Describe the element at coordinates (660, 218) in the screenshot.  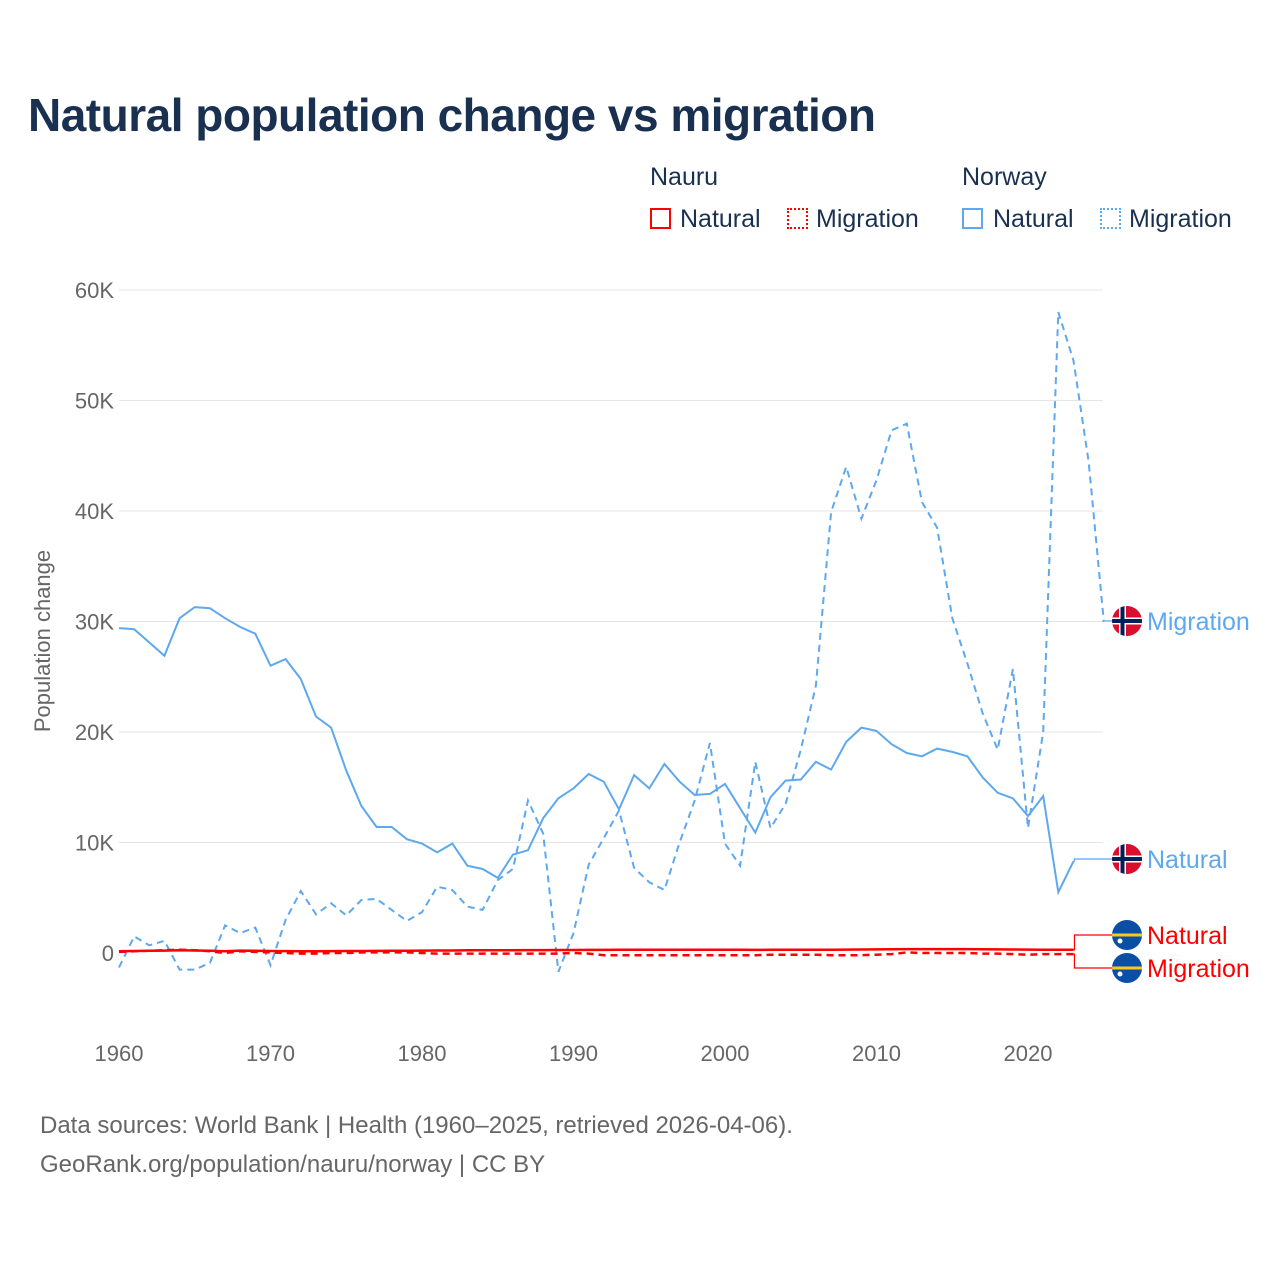
I see `legend-swatch-nauru-natural` at that location.